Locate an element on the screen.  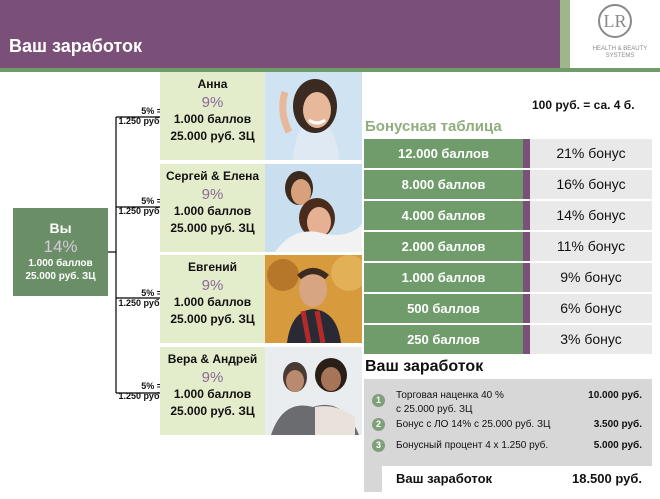
partner-name: Вера & Андрей is located at coordinates (212, 359).